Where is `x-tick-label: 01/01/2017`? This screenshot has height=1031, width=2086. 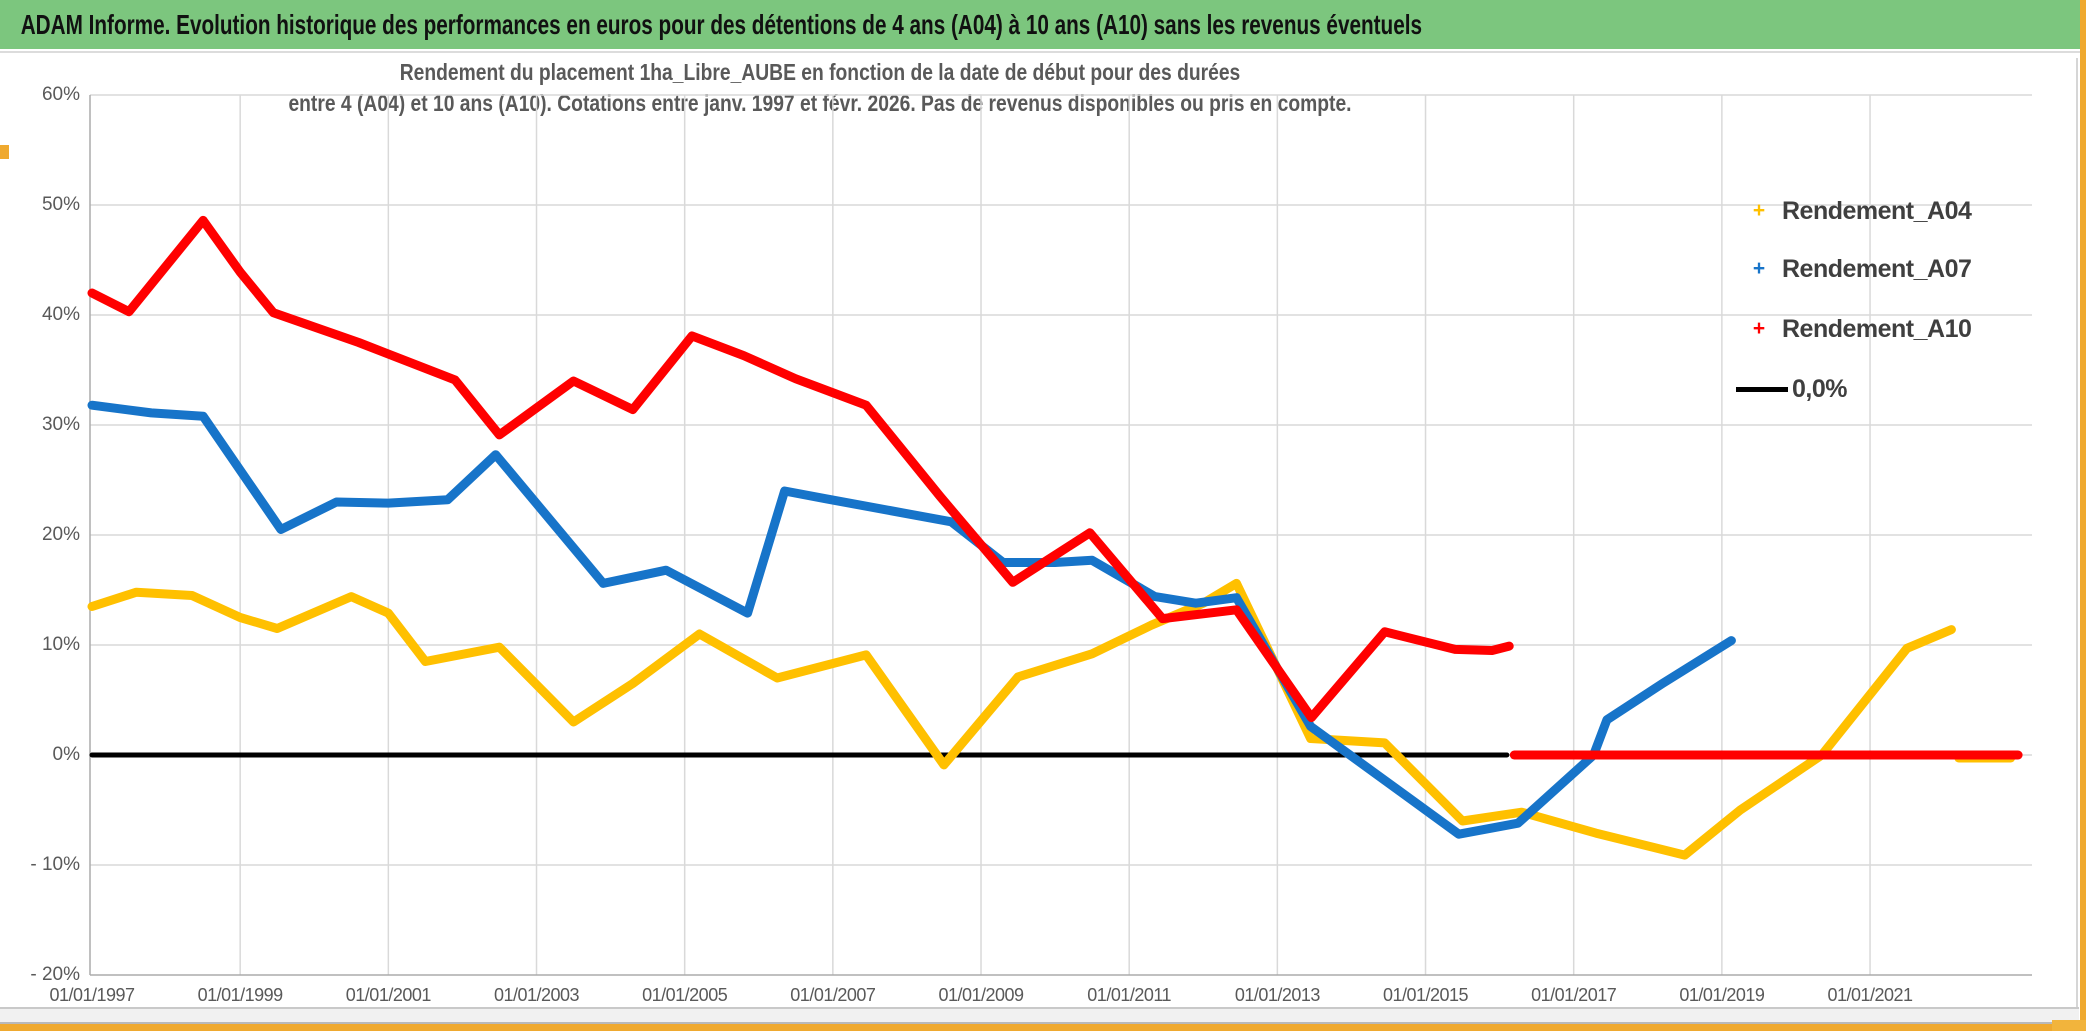 x-tick-label: 01/01/2017 is located at coordinates (1574, 995).